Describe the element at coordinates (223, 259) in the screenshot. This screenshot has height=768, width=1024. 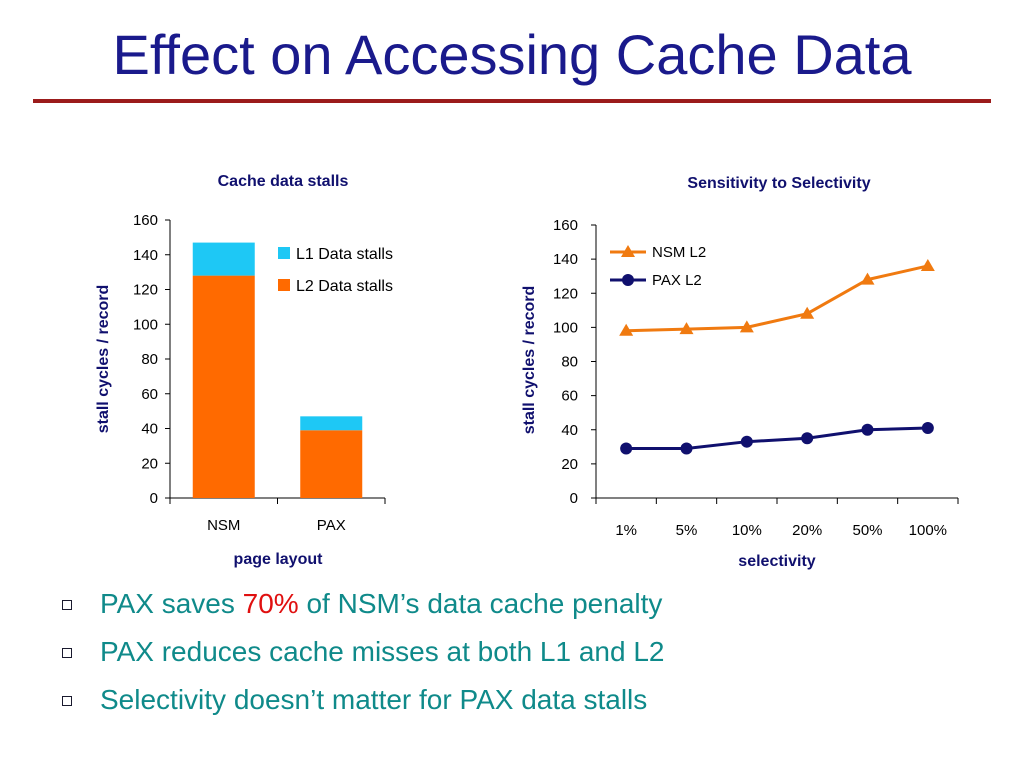
I see `bar-nsm-l1-data-stalls` at that location.